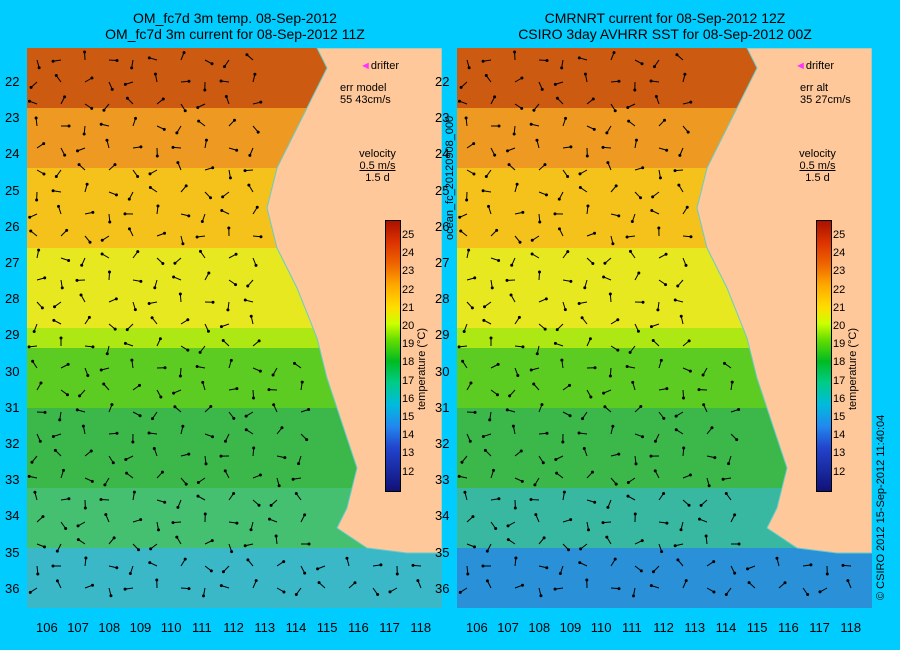  What do you see at coordinates (358, 627) in the screenshot?
I see `left-lon-tick-label: 116` at bounding box center [358, 627].